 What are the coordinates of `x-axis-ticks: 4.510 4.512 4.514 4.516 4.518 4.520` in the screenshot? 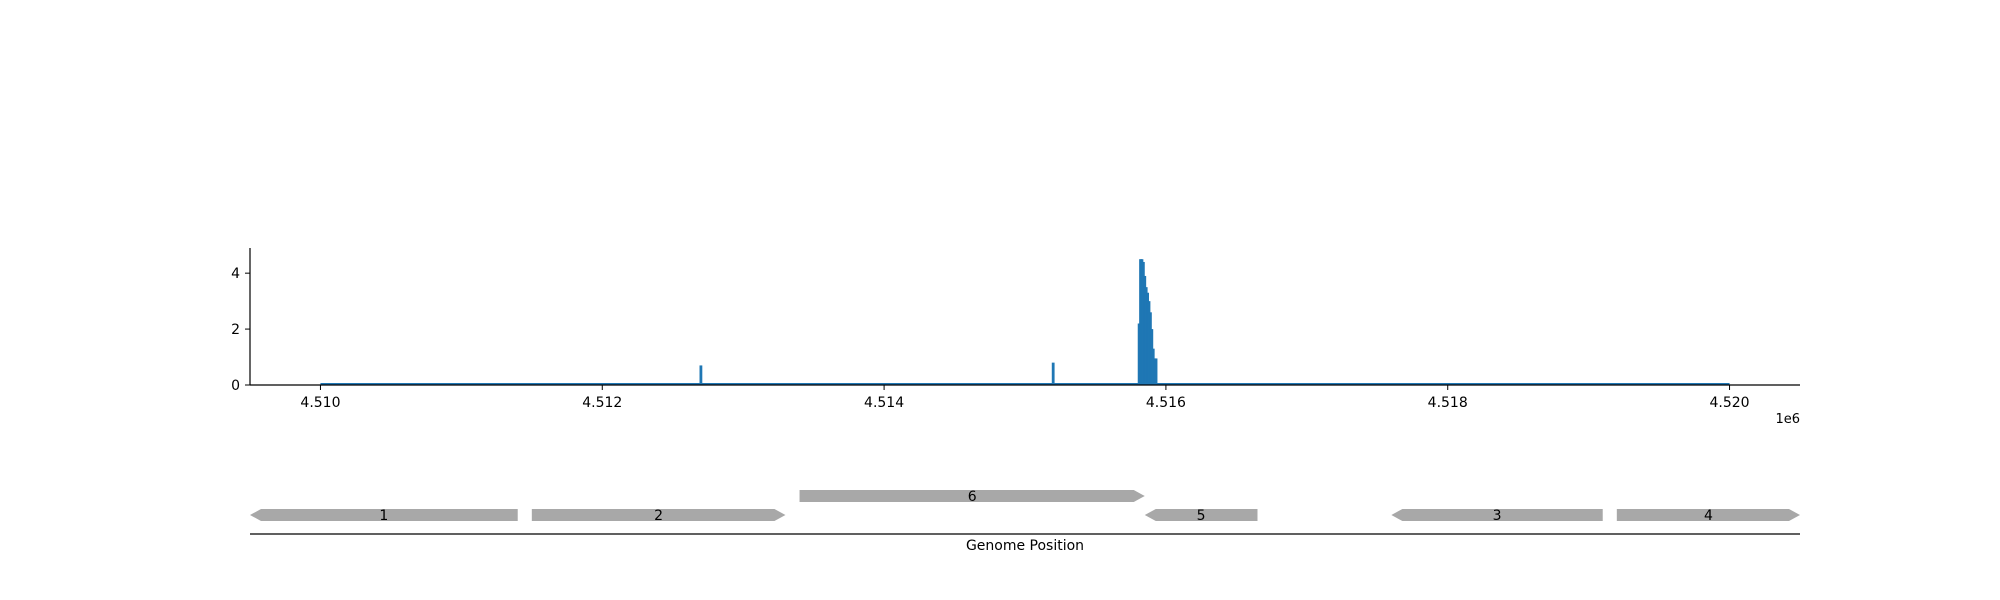 It's located at (1025, 398).